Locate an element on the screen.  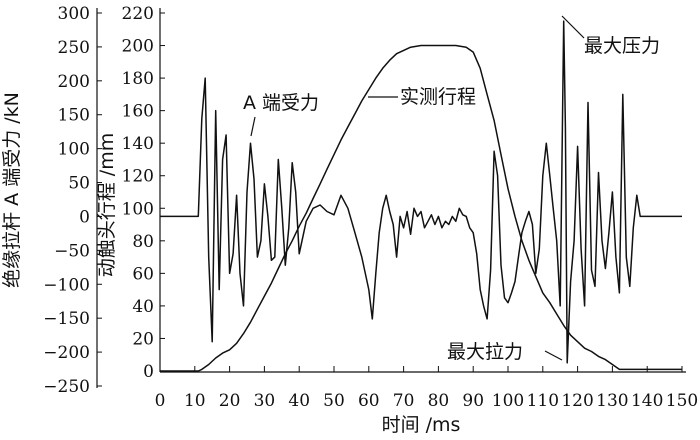
left-y-tick-label: 0 is located at coordinates (84, 217).